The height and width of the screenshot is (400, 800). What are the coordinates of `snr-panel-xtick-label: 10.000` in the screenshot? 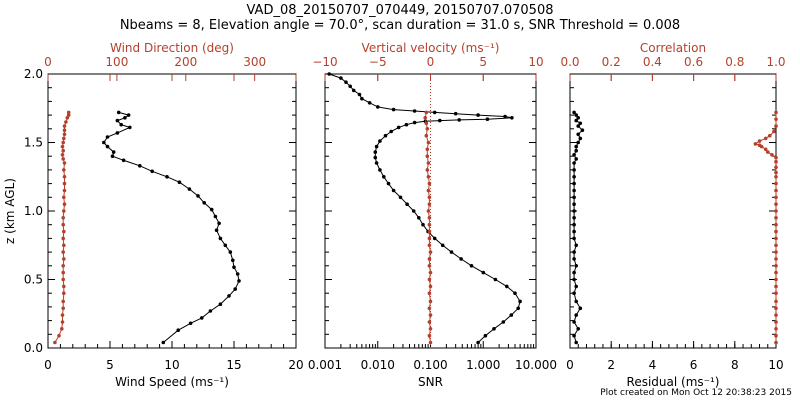 It's located at (536, 365).